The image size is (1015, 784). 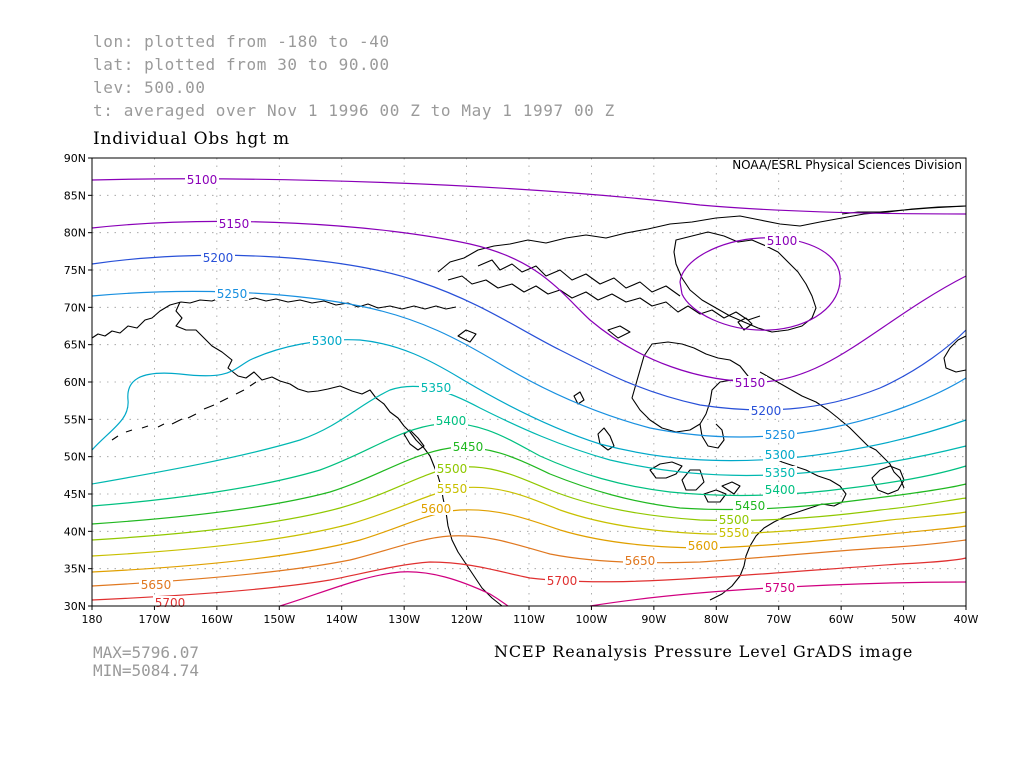 I want to click on lon-tick-label: 100W, so click(x=591, y=619).